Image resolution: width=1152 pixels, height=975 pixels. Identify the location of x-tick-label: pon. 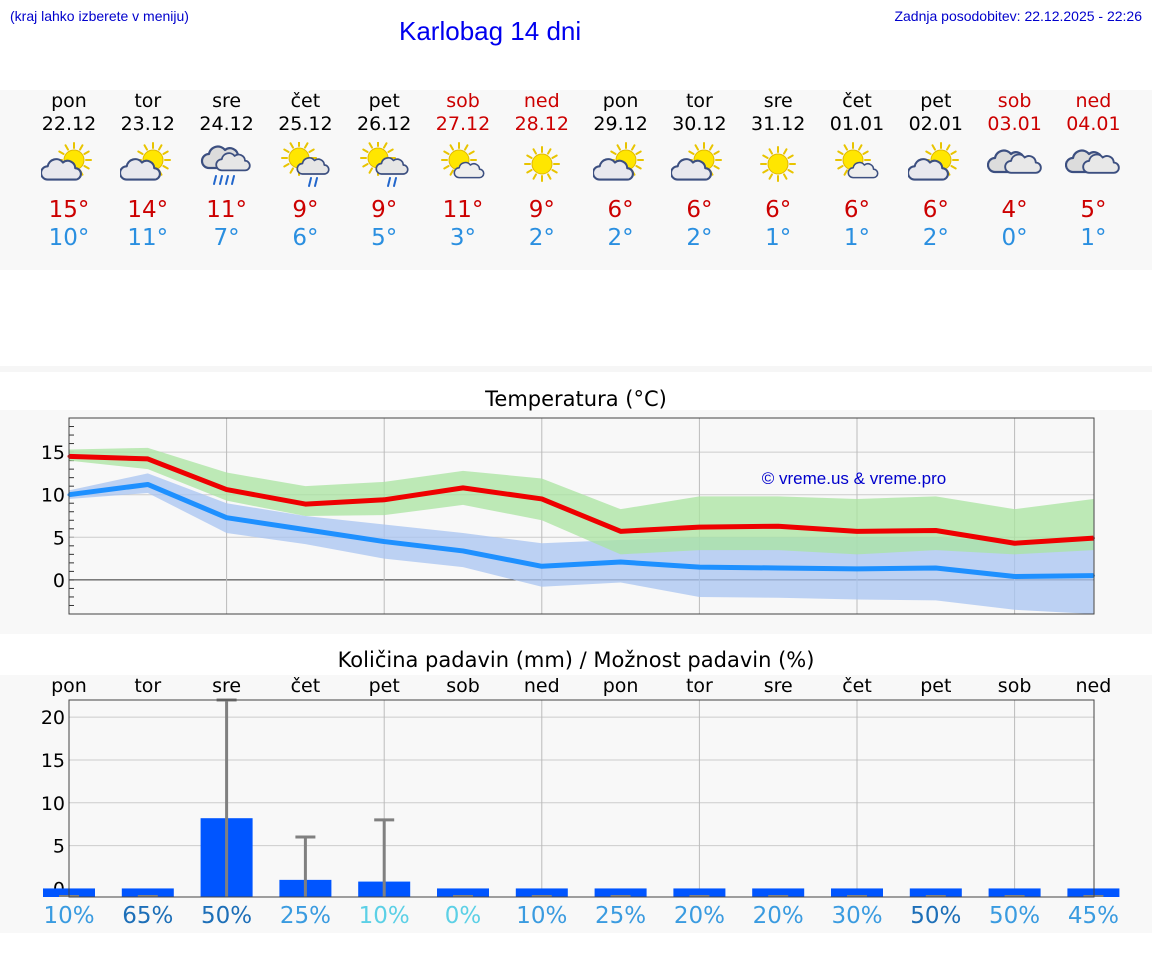
(69, 686).